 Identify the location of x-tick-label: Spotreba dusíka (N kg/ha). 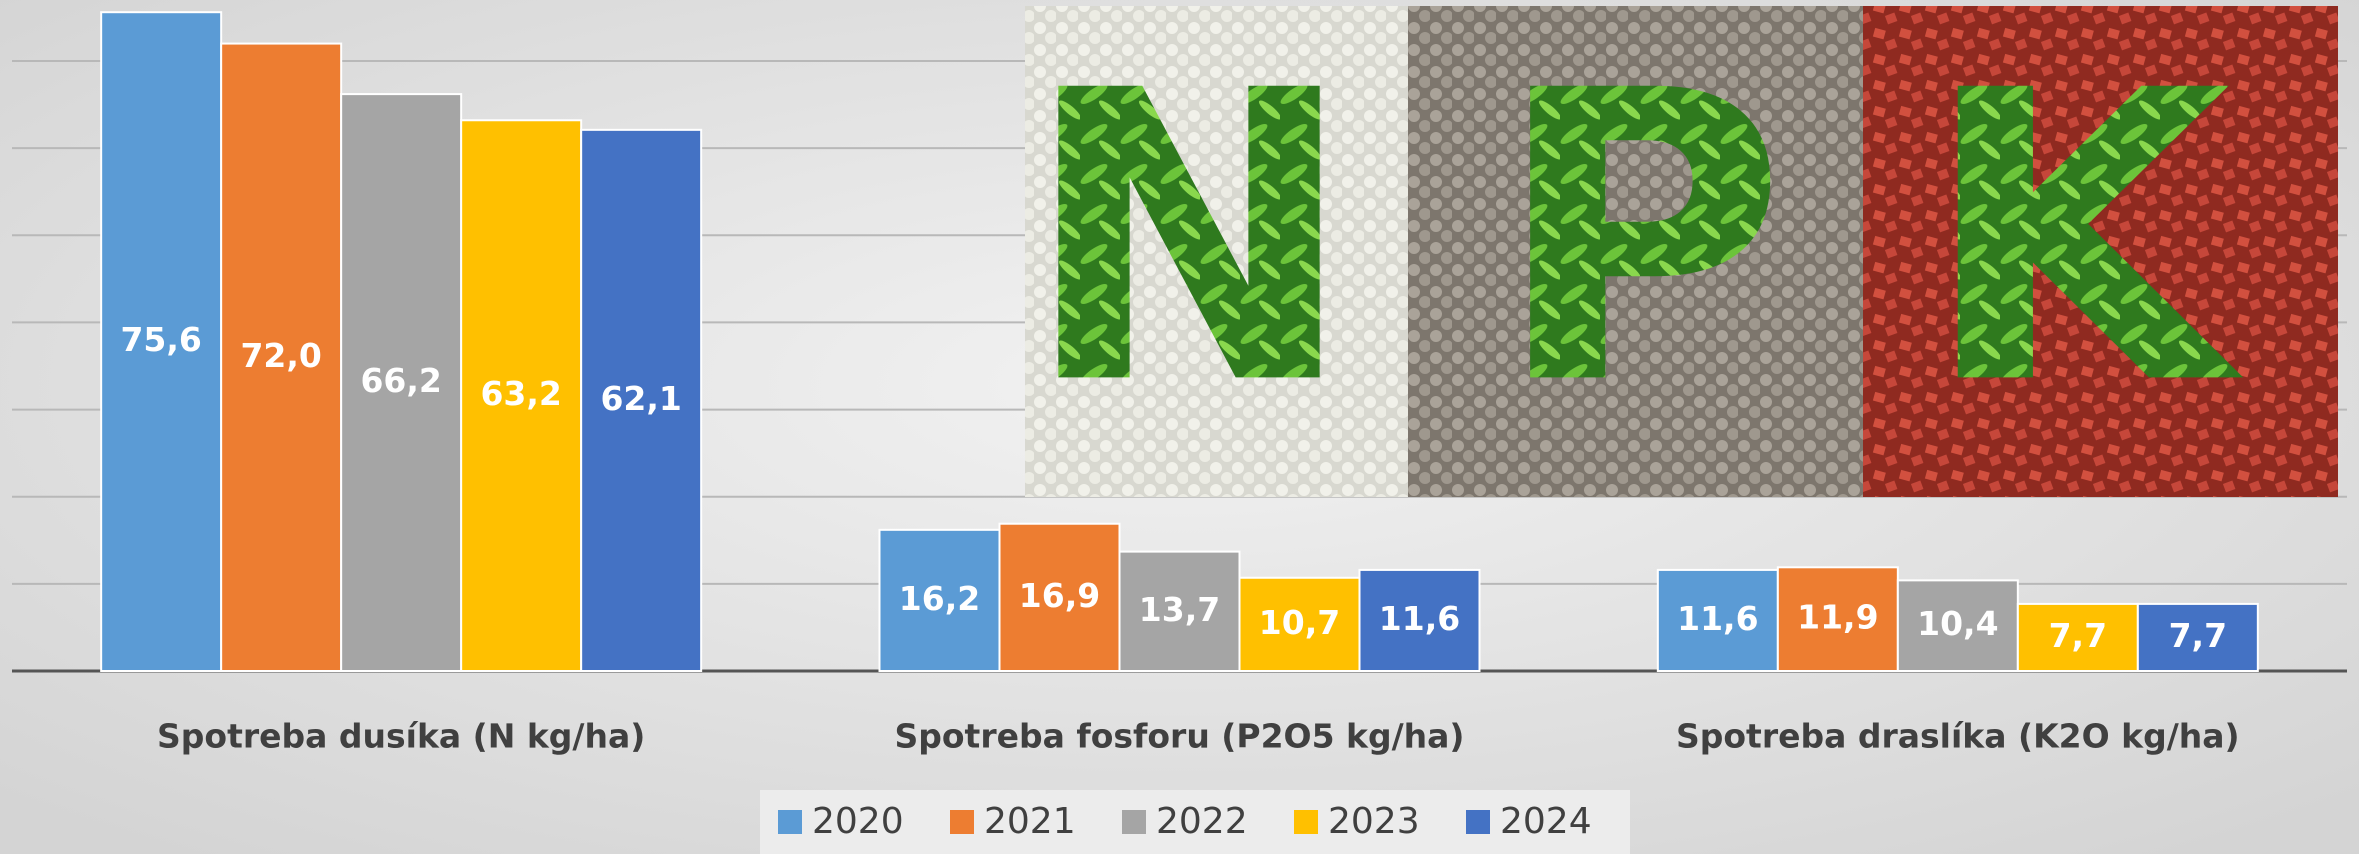
(401, 736).